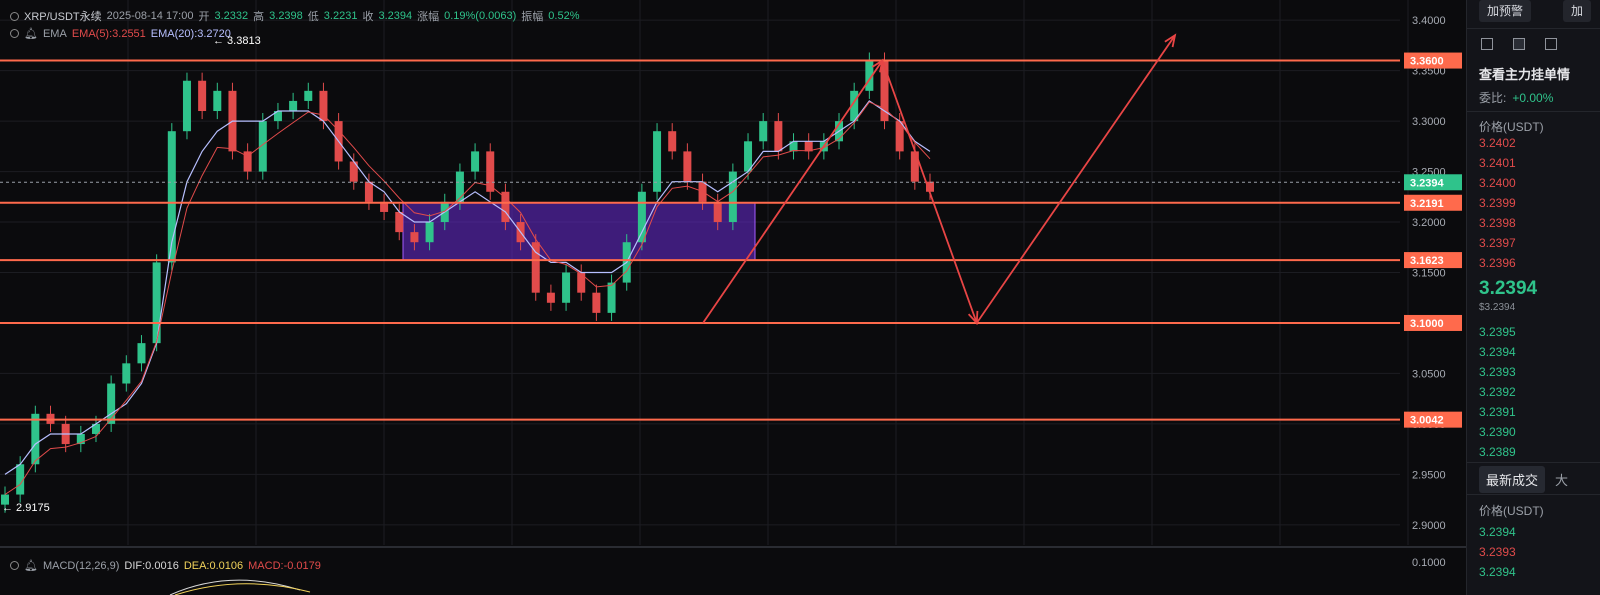 The width and height of the screenshot is (1600, 595). I want to click on bids-only-icon, so click(1551, 44).